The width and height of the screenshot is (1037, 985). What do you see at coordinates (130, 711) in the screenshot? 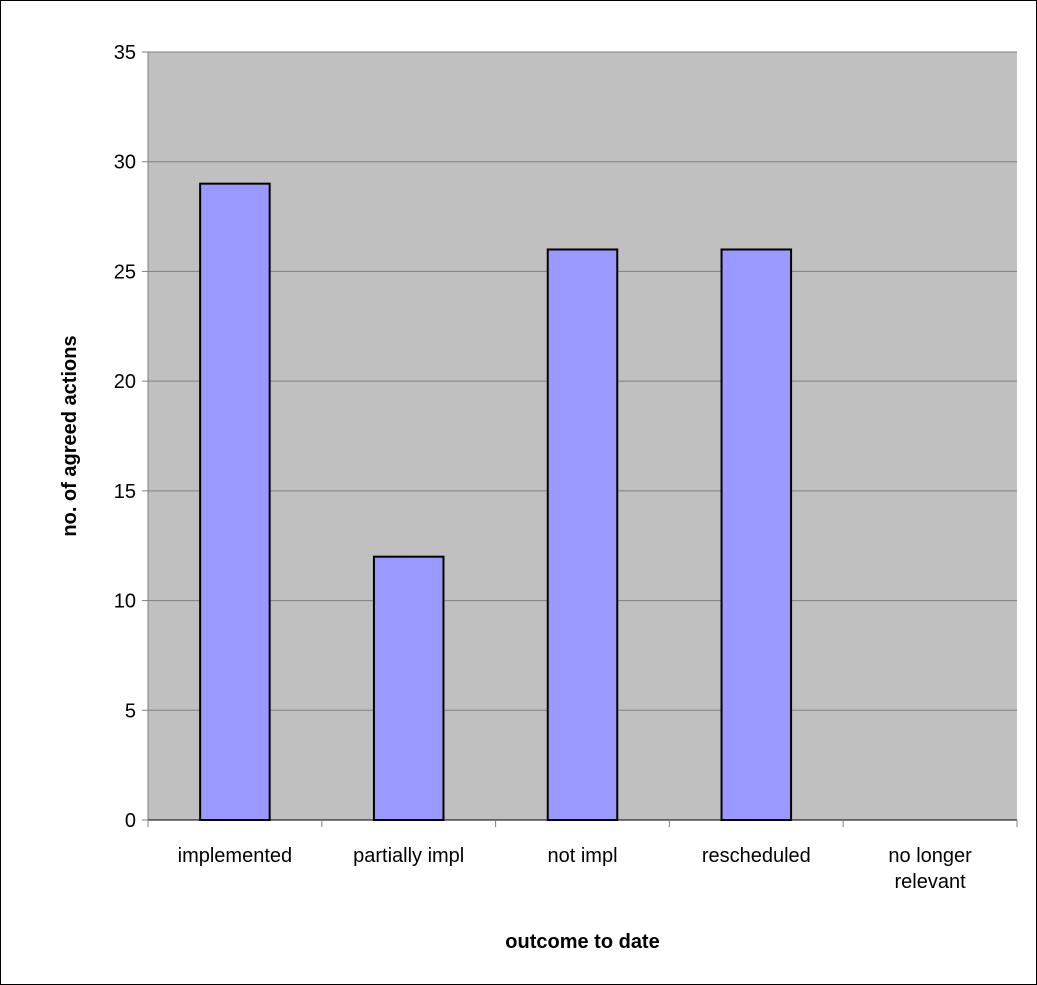
I see `y-tick-label: 5` at bounding box center [130, 711].